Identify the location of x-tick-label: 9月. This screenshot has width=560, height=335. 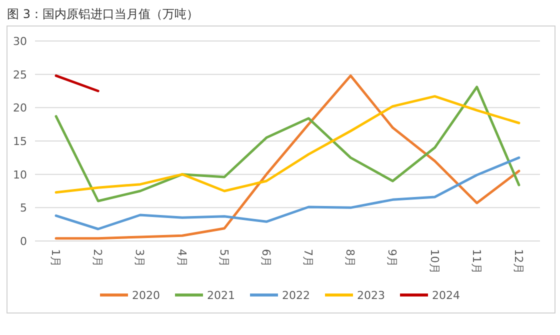
(392, 258).